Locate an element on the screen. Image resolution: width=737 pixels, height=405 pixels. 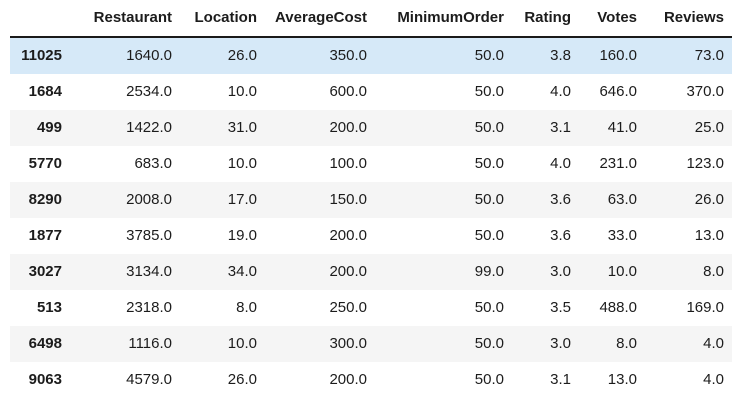
cell: 646.0 is located at coordinates (618, 91).